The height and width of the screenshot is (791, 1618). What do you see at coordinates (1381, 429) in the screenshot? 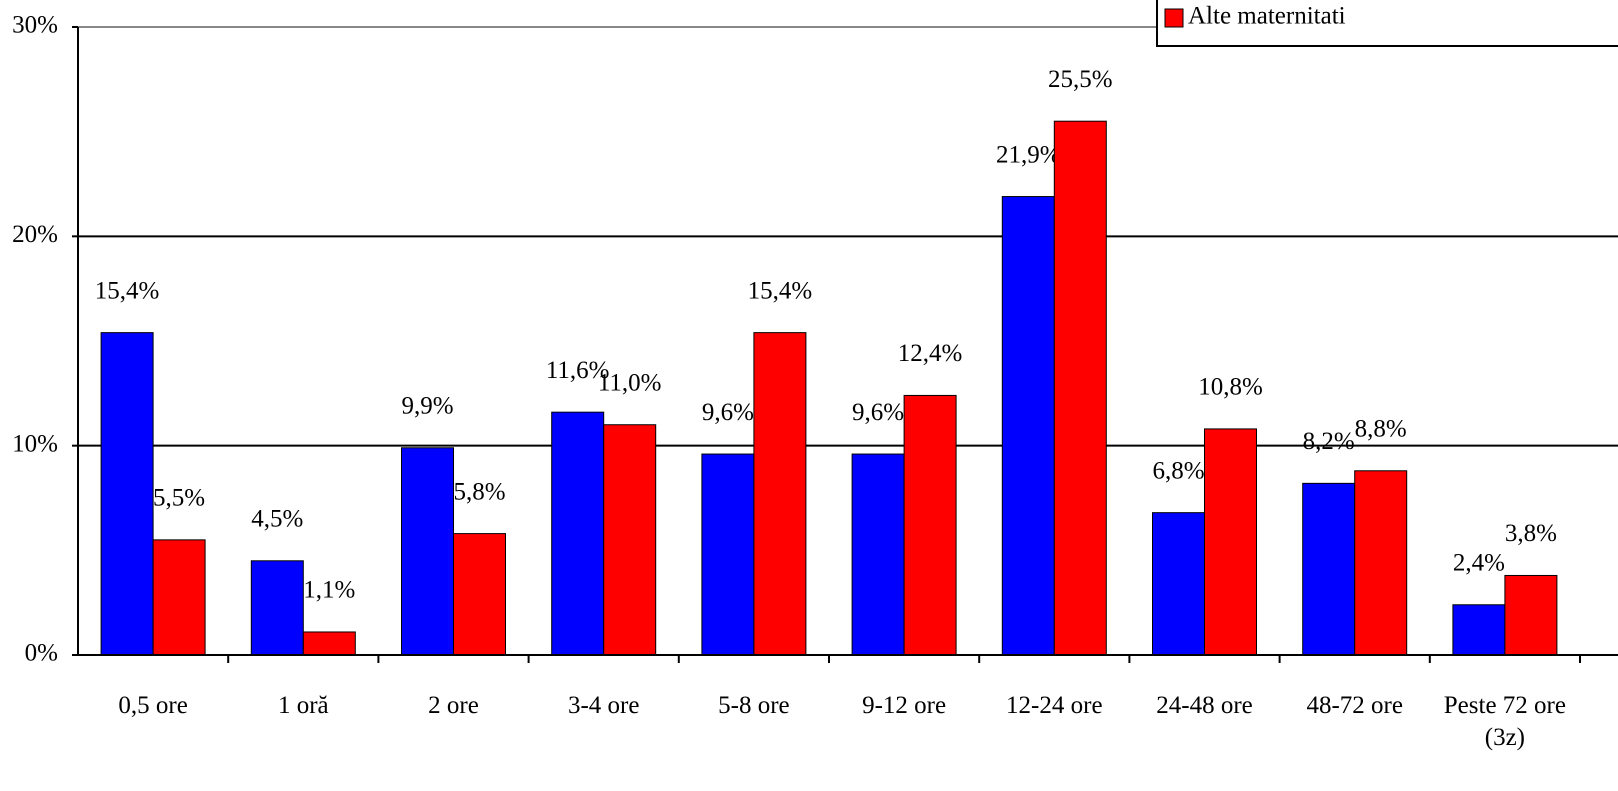
I see `value-label: 8,8%` at bounding box center [1381, 429].